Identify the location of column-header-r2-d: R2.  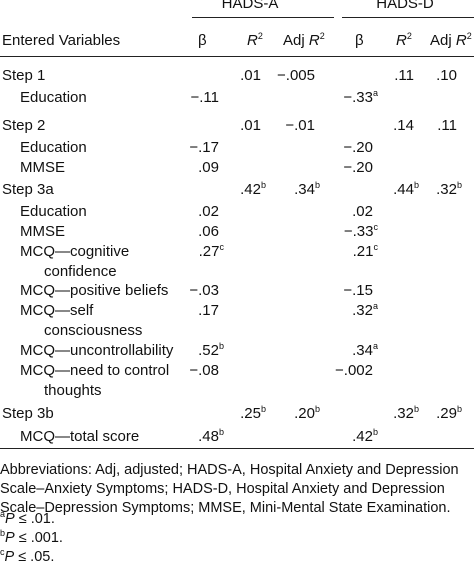
(404, 40).